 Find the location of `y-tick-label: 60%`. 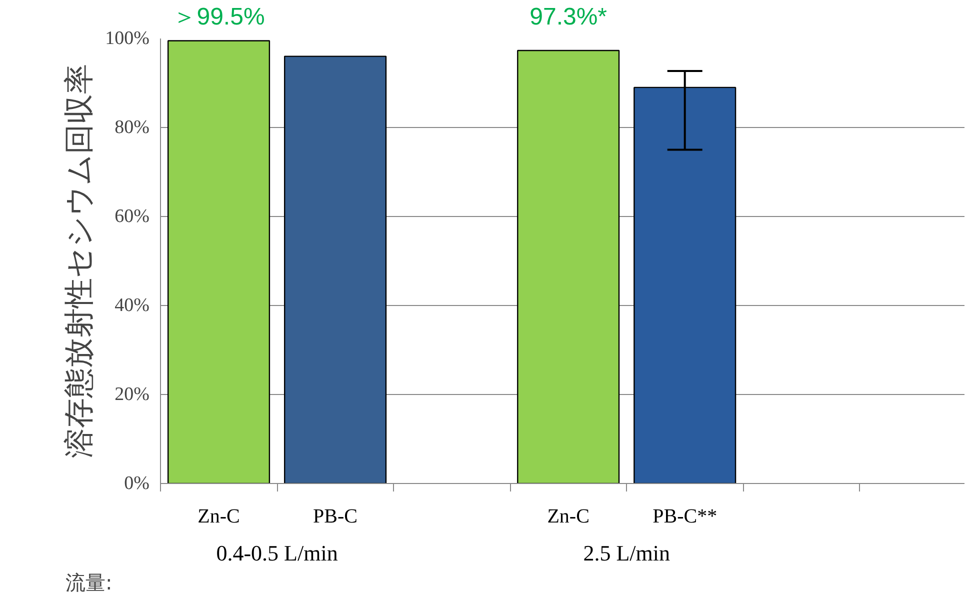

y-tick-label: 60% is located at coordinates (132, 216).